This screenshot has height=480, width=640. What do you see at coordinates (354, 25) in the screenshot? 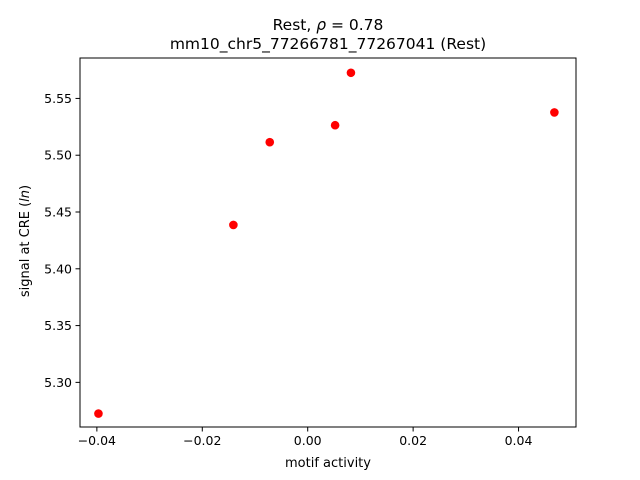
I see `chart-title-rho-value: = 0.78` at bounding box center [354, 25].